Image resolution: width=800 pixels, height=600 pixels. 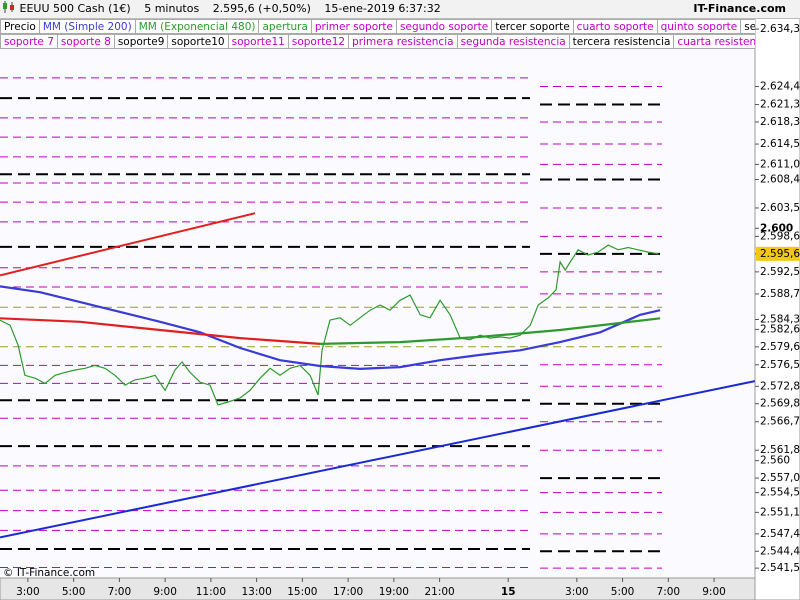 I want to click on x-tick-label: 15:00, so click(x=302, y=592).